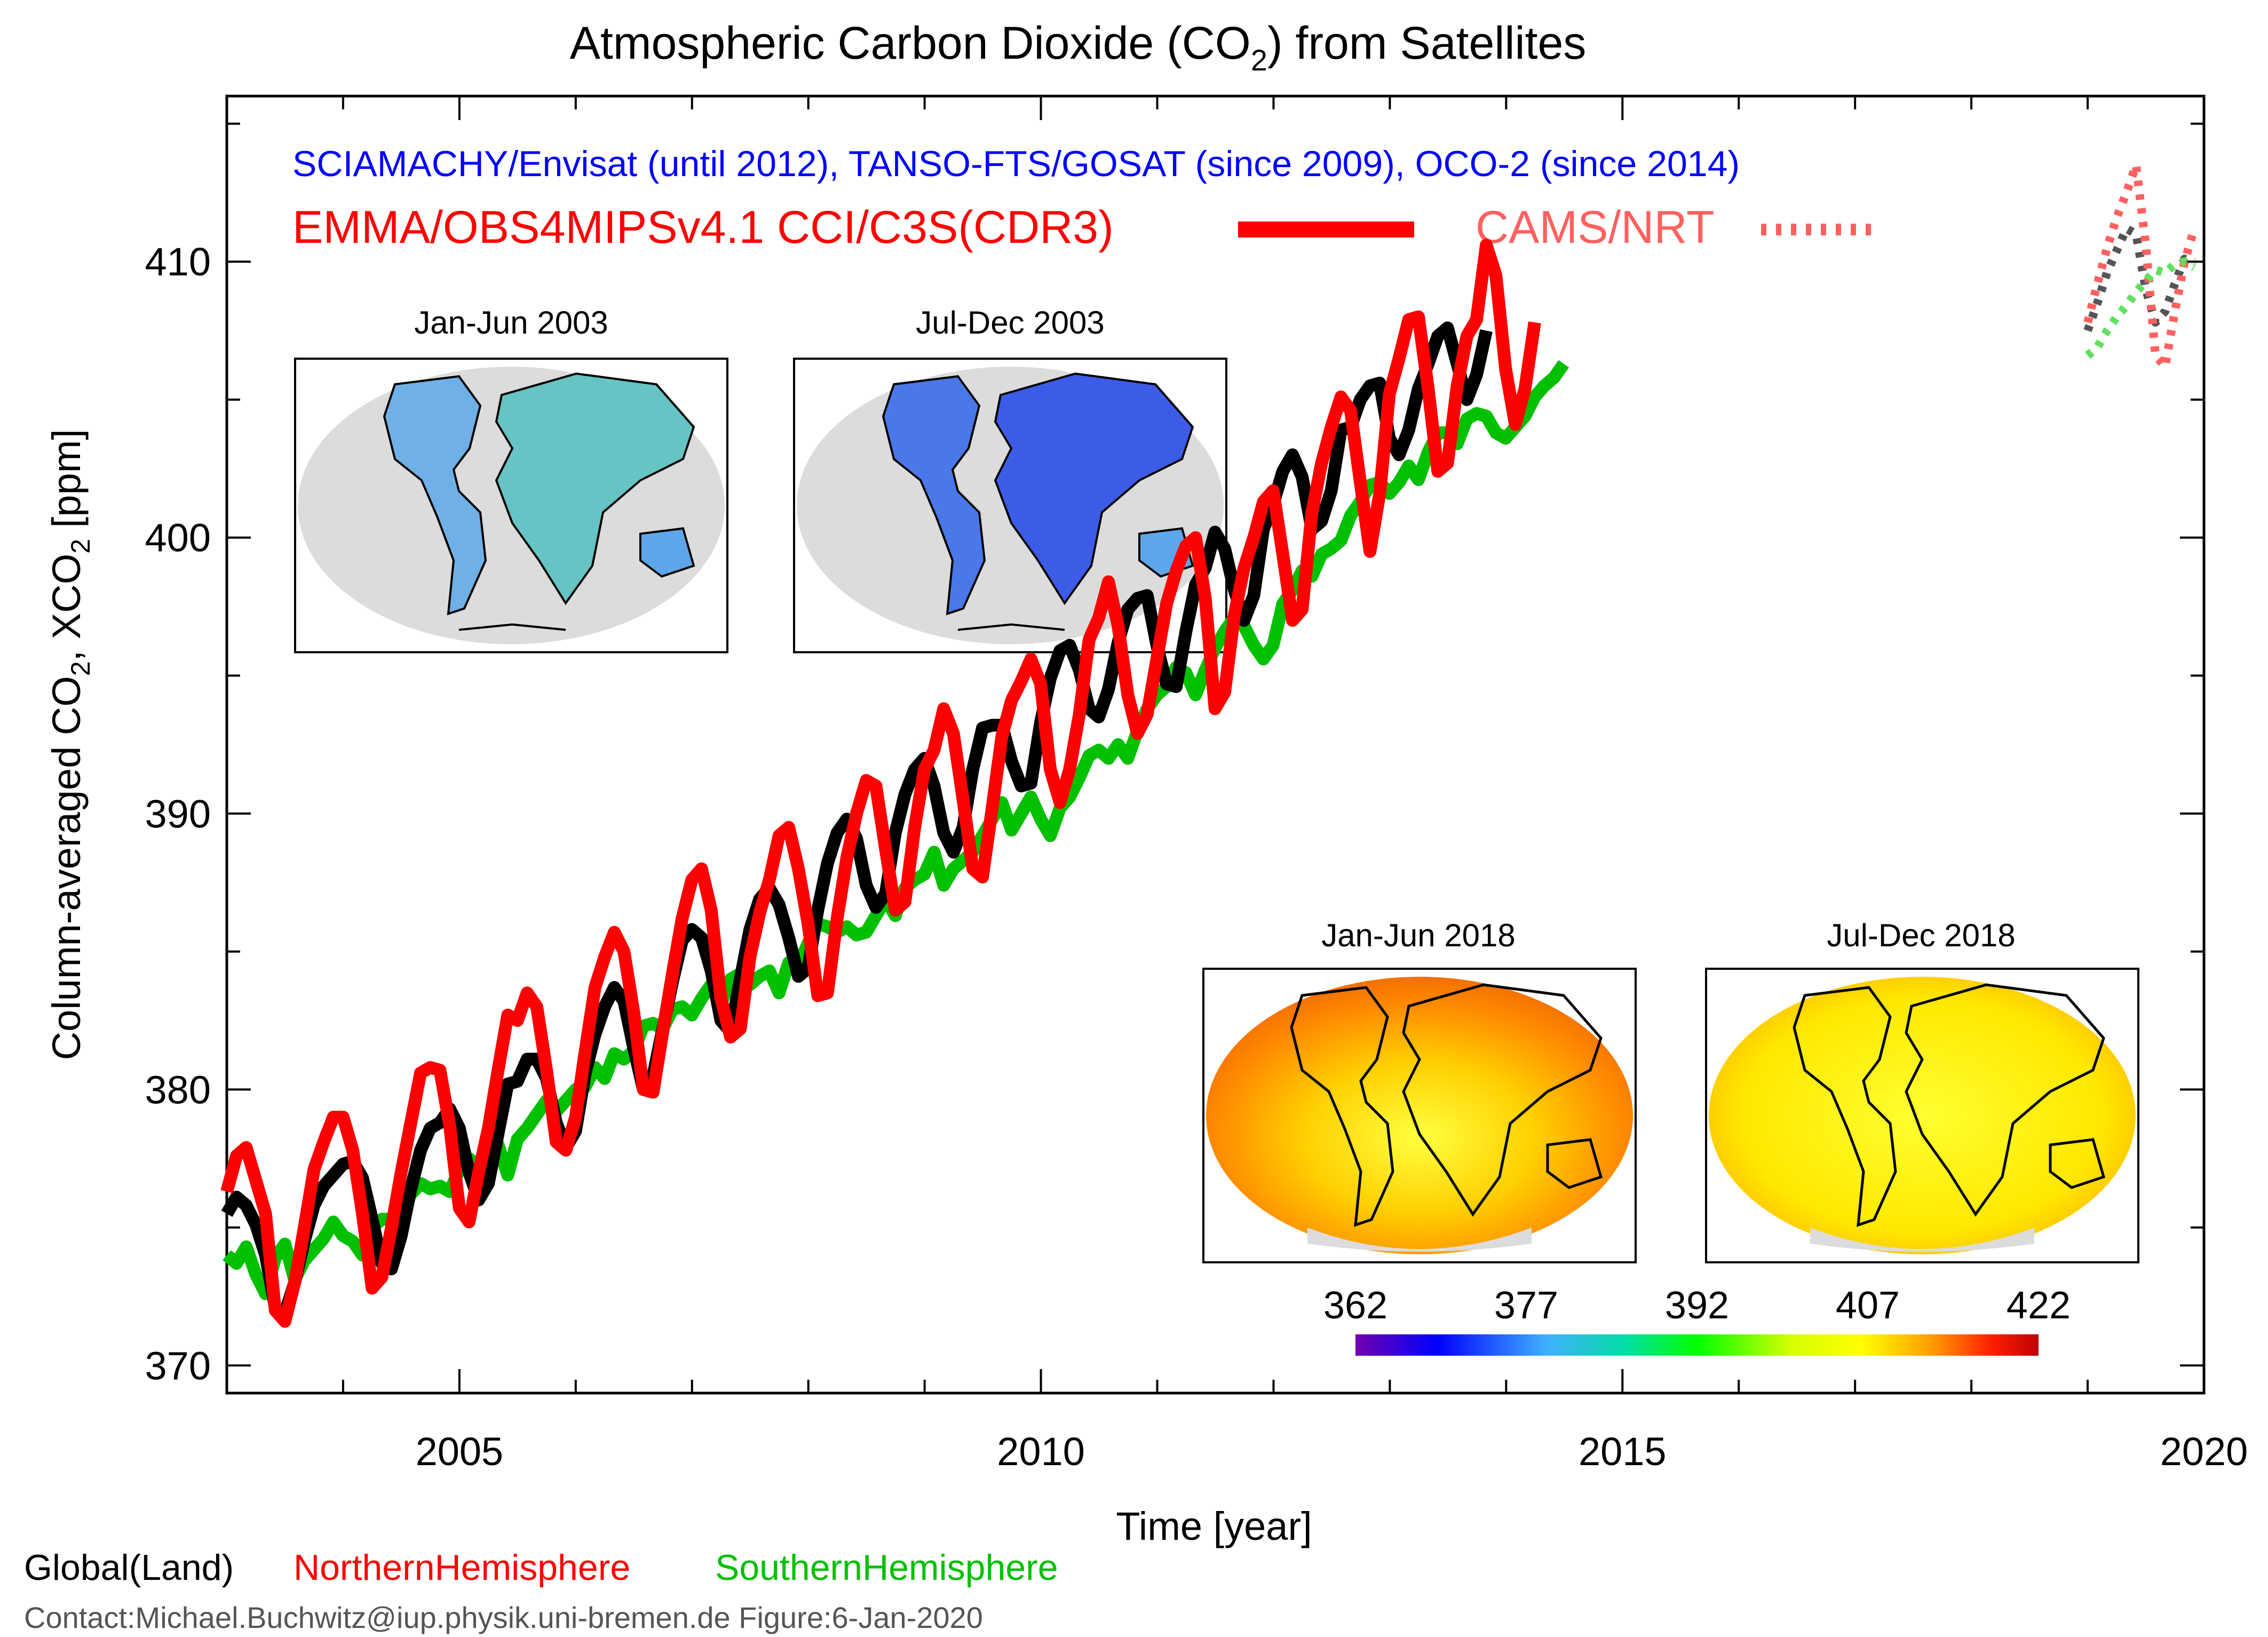  What do you see at coordinates (1697, 1345) in the screenshot?
I see `colorbar-gradient` at bounding box center [1697, 1345].